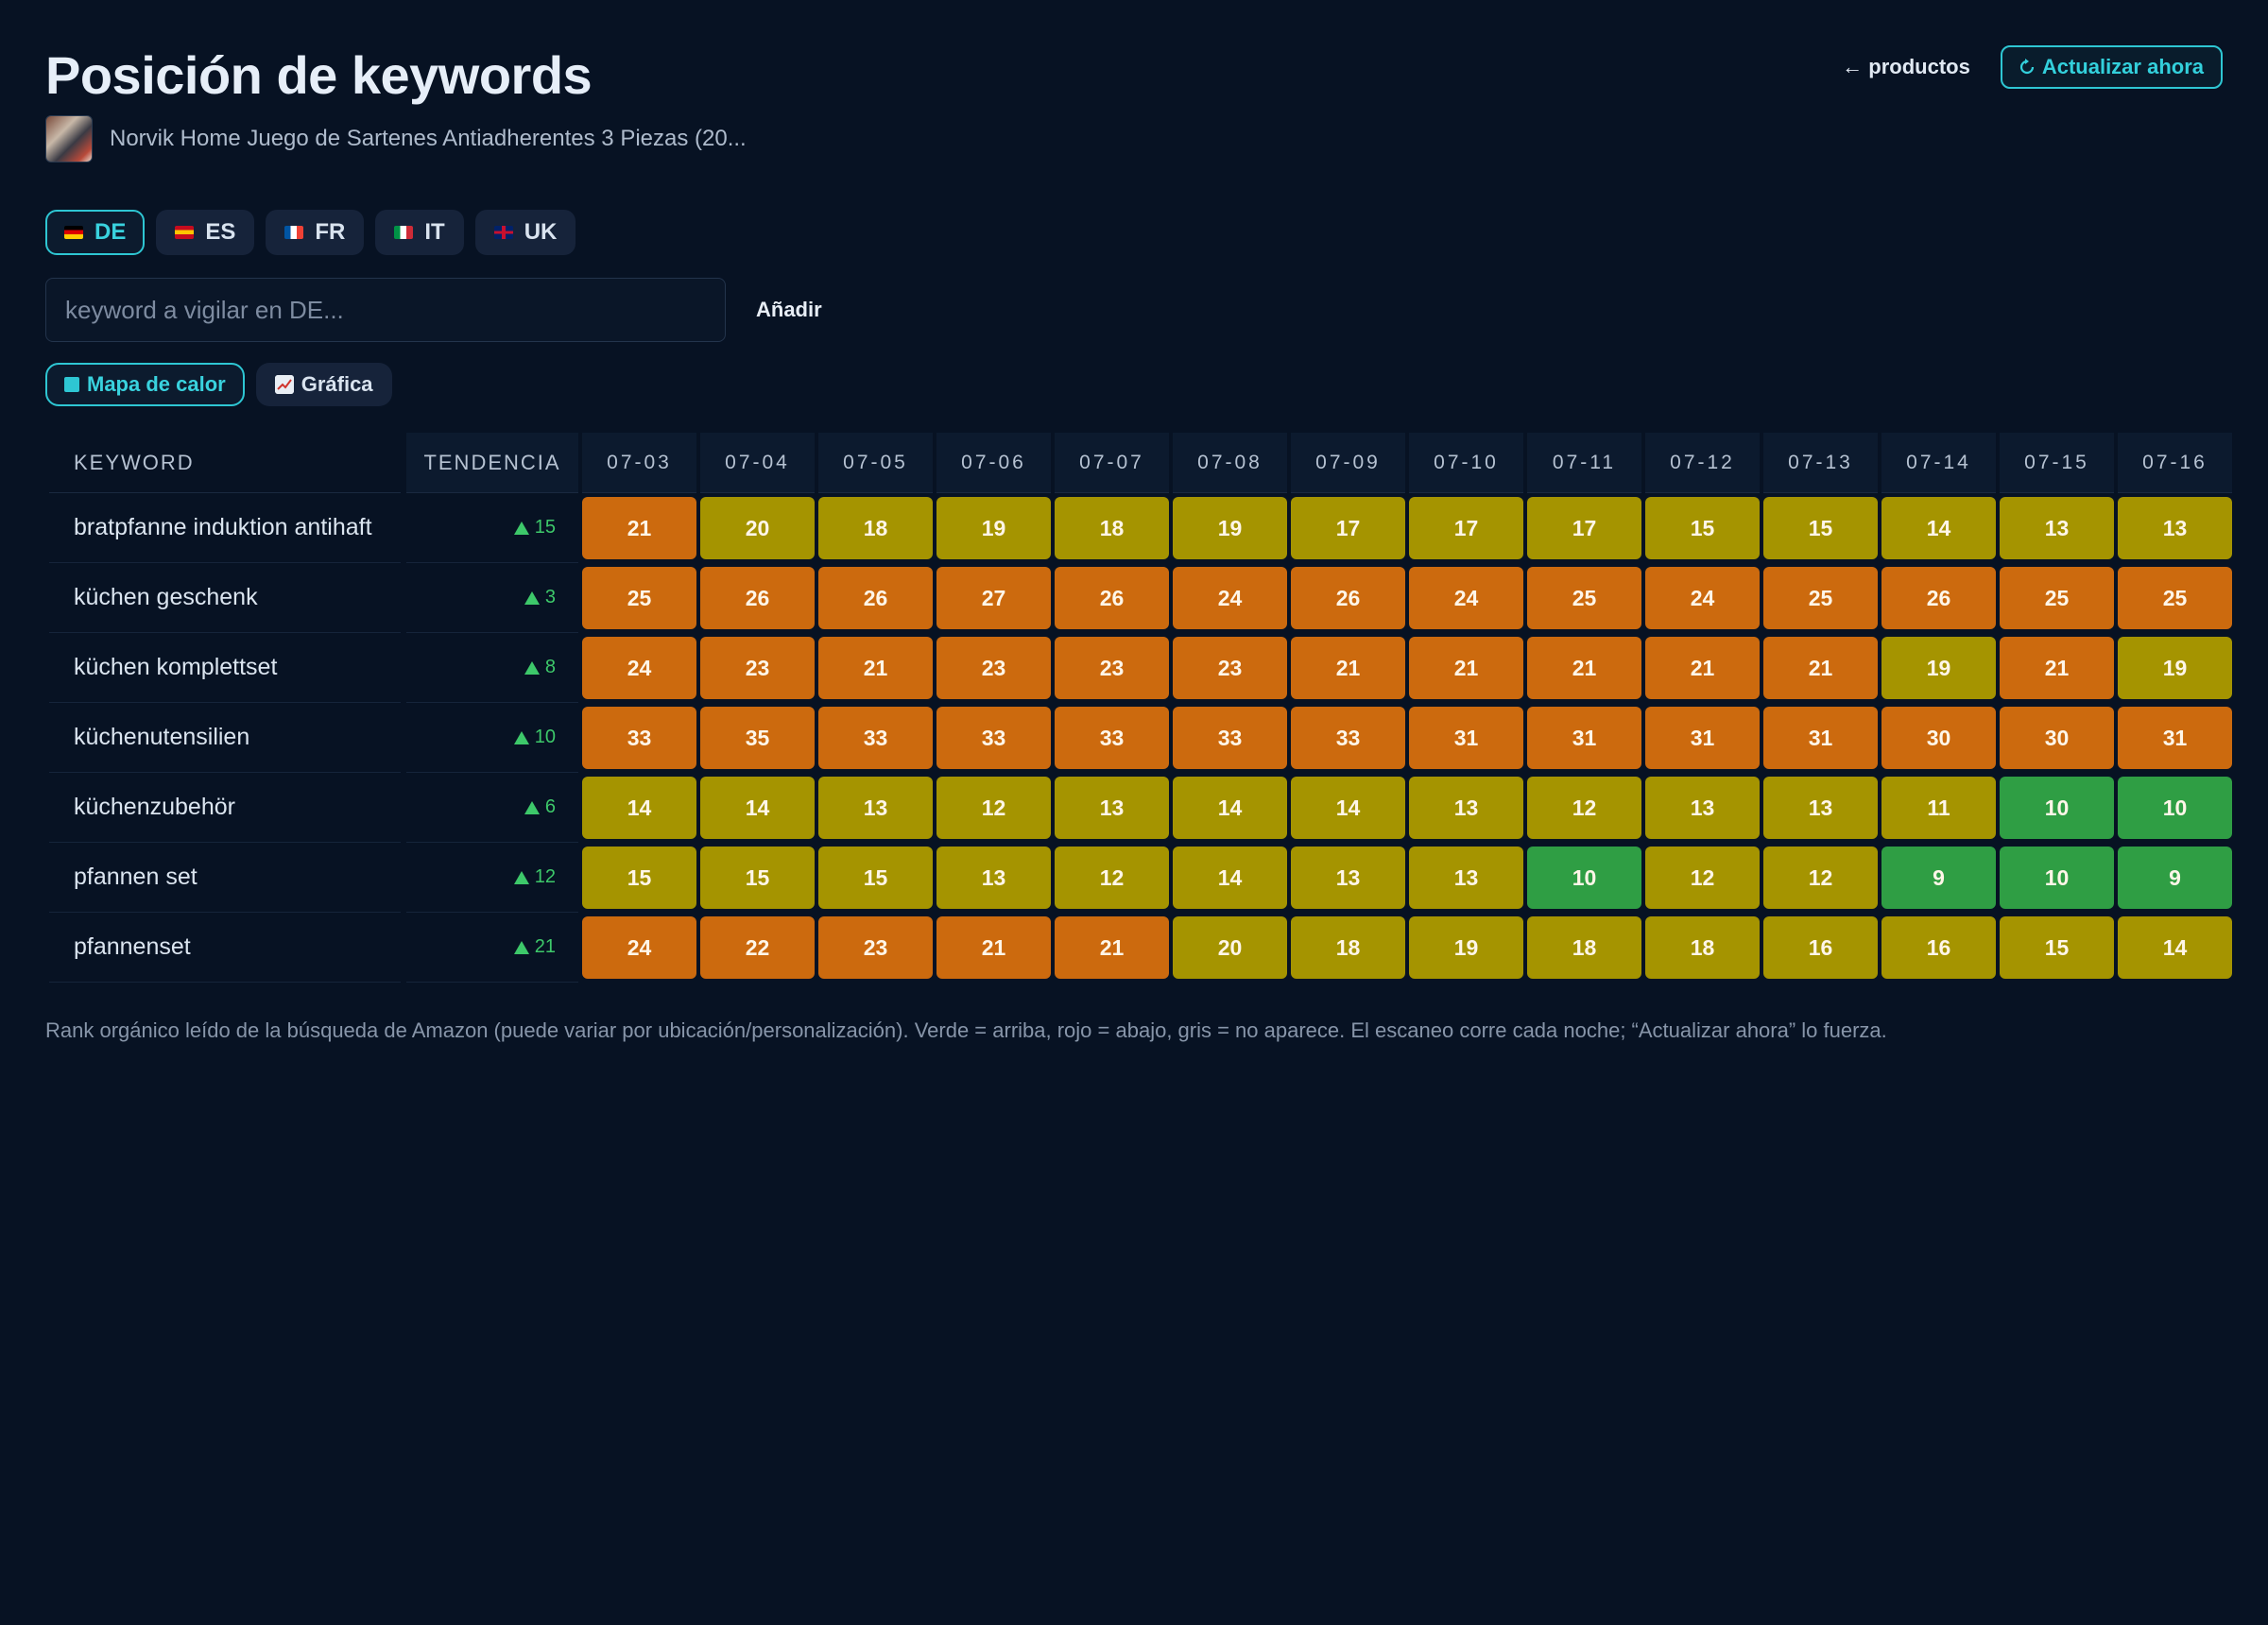 The width and height of the screenshot is (2268, 1625). Describe the element at coordinates (145, 385) in the screenshot. I see `tab-heatmap: Mapa de calor` at that location.